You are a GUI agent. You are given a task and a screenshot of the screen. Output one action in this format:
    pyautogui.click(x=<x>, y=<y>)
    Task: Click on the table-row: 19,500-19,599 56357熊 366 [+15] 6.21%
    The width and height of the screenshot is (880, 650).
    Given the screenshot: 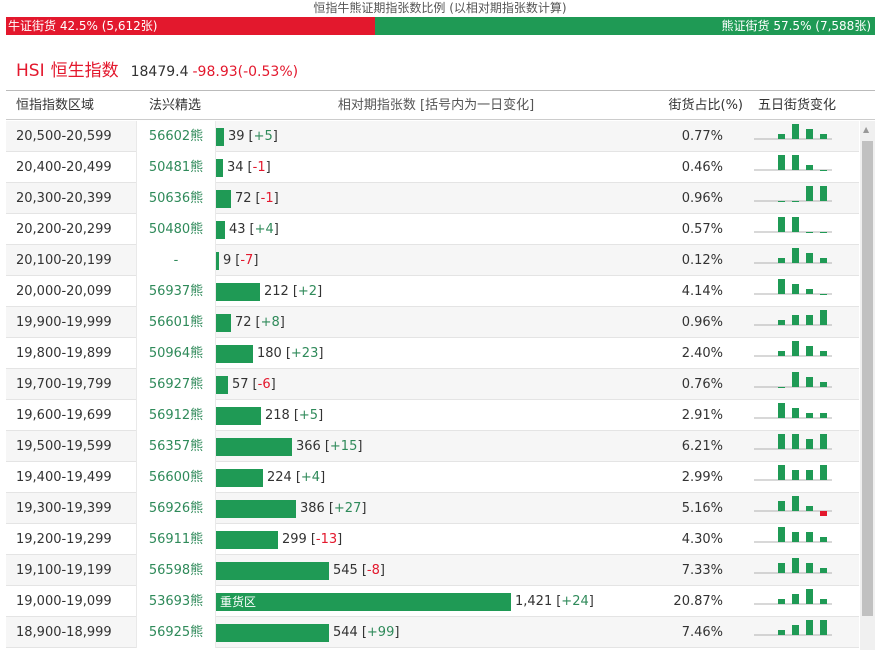 What is the action you would take?
    pyautogui.click(x=432, y=446)
    